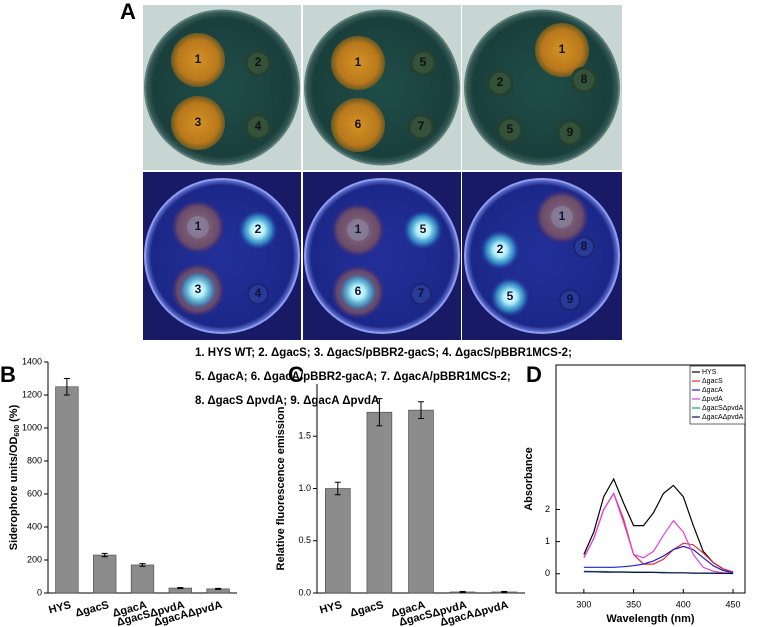  Describe the element at coordinates (633, 604) in the screenshot. I see `x-tick-label: 350` at that location.